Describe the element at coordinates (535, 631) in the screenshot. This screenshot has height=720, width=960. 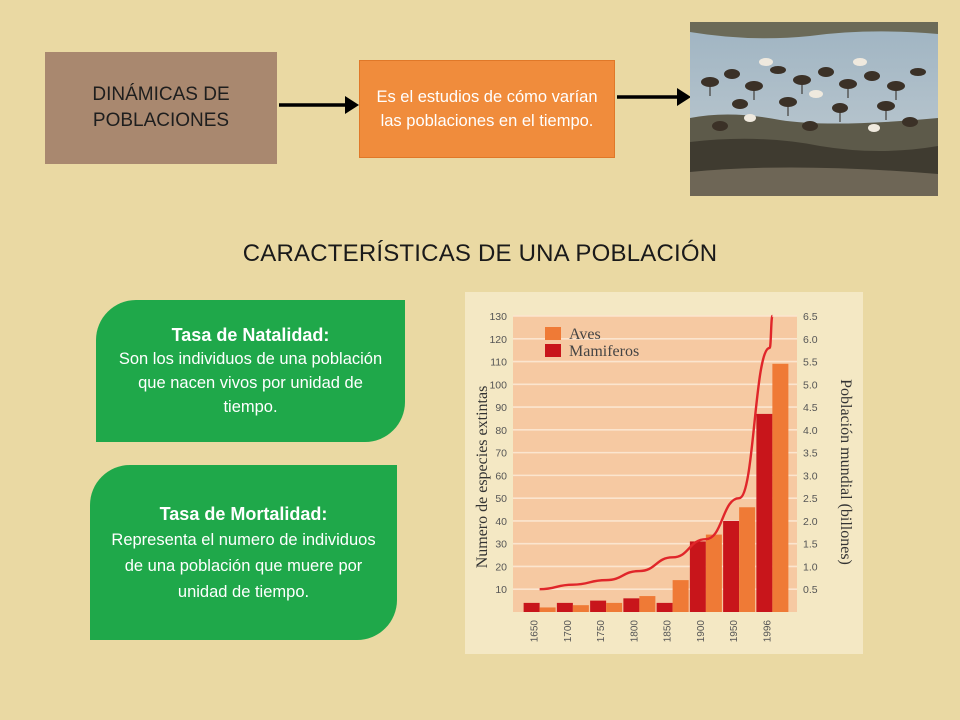
I see `x-tick-label: 1650` at that location.